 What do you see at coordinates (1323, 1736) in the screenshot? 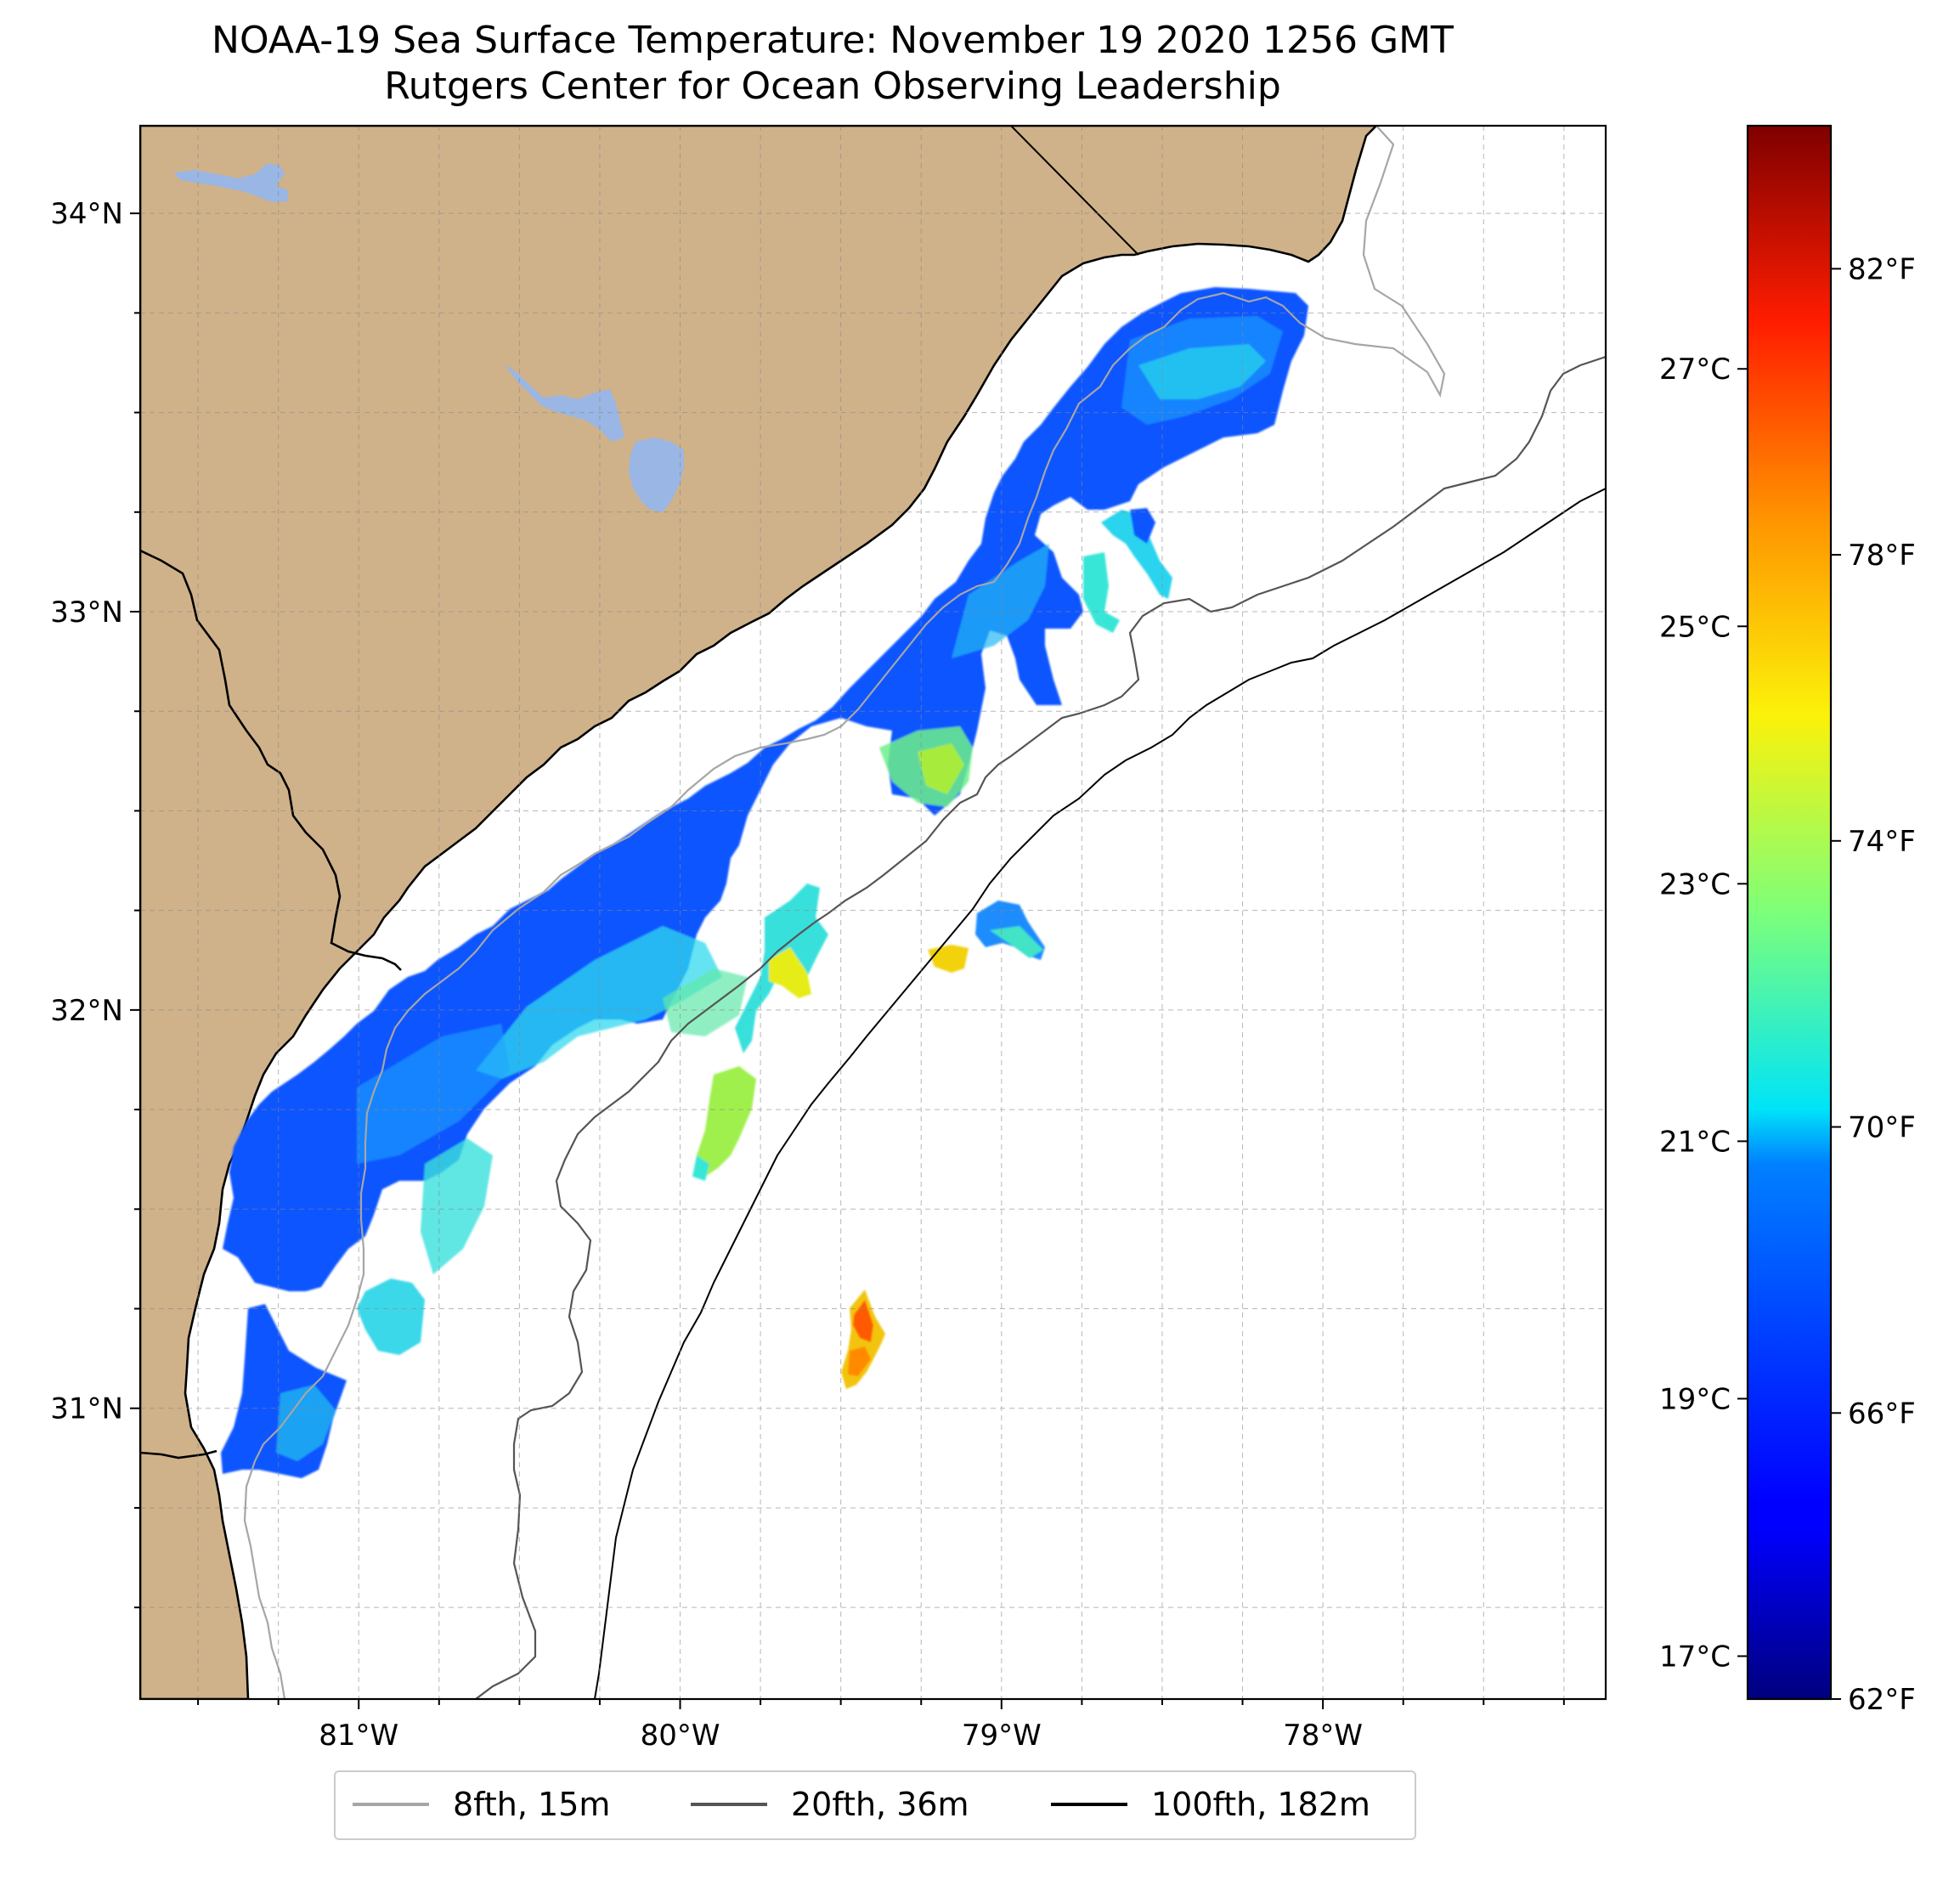
I see `lon-tick-label: 78°W` at bounding box center [1323, 1736].